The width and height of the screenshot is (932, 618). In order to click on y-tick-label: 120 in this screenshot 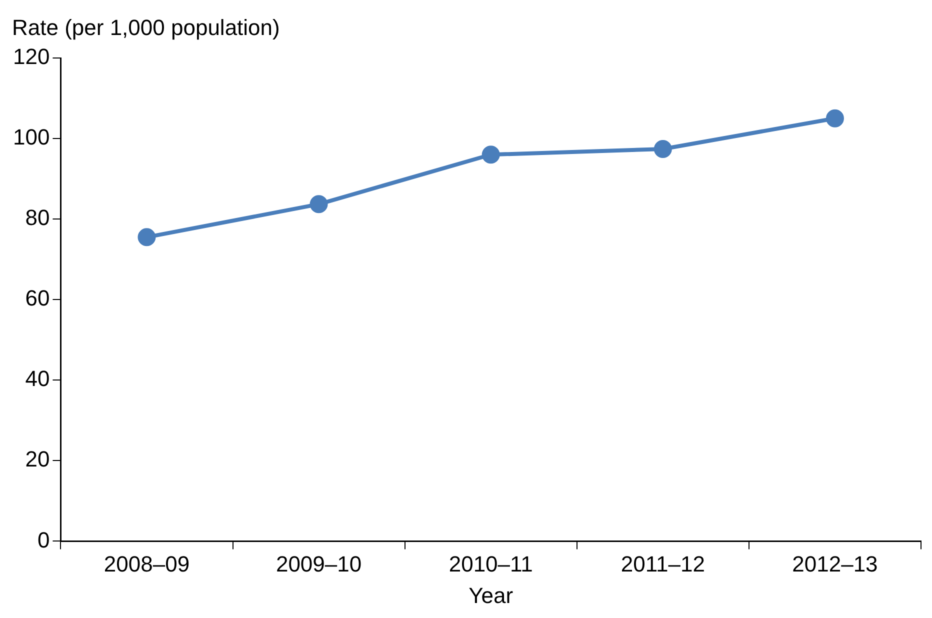, I will do `click(31, 57)`.